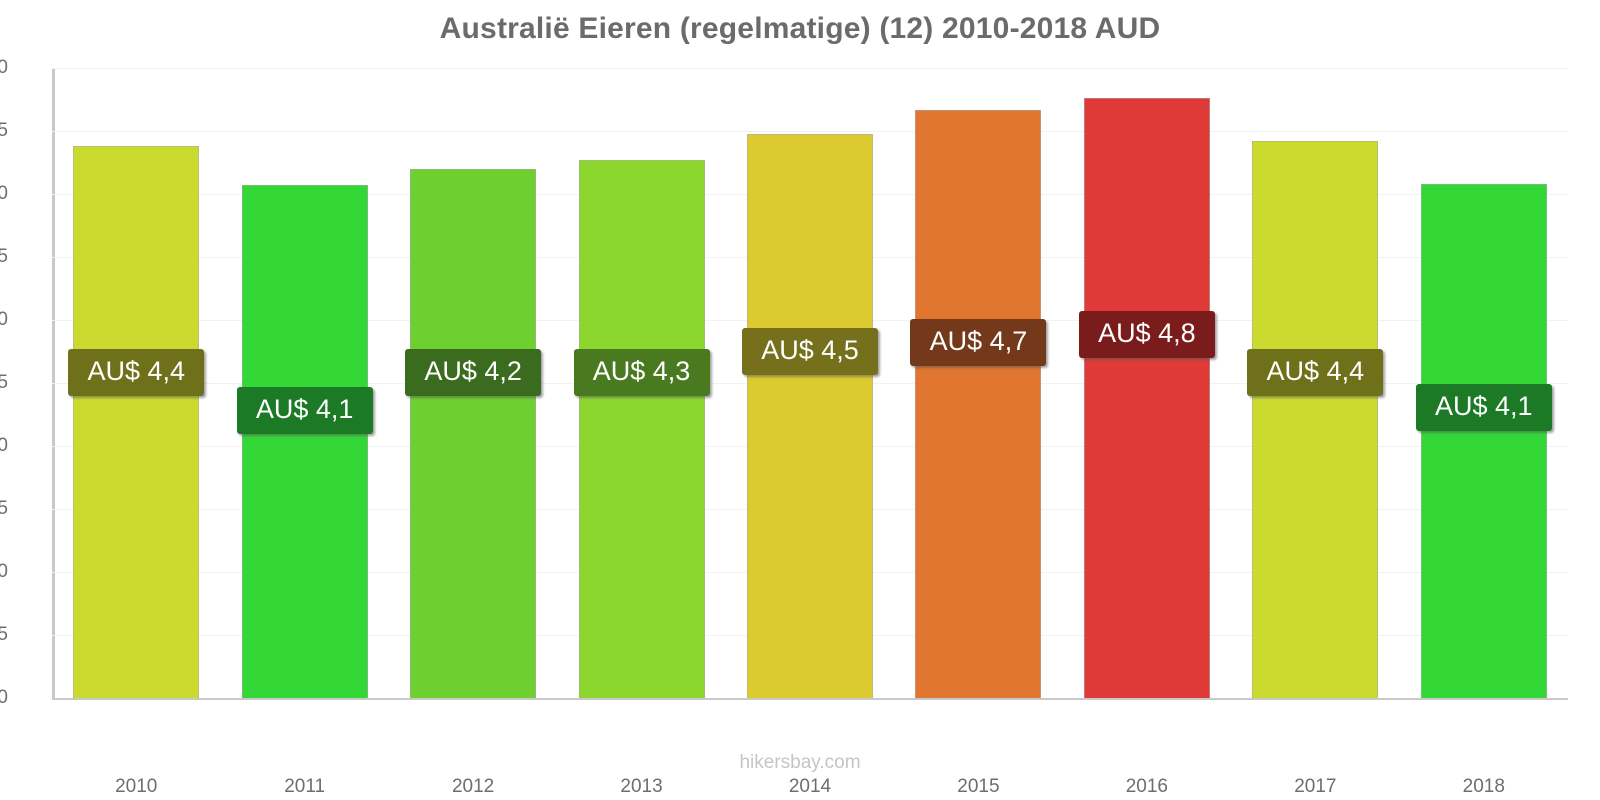  I want to click on y-axis-tick-label: 4.5, so click(4, 130).